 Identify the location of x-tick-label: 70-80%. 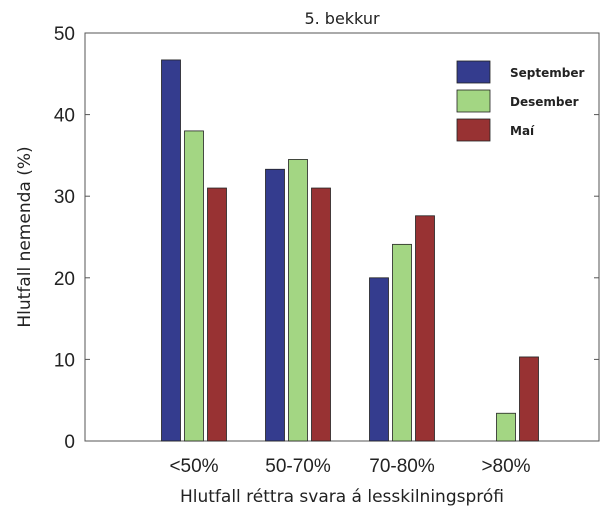
(402, 466).